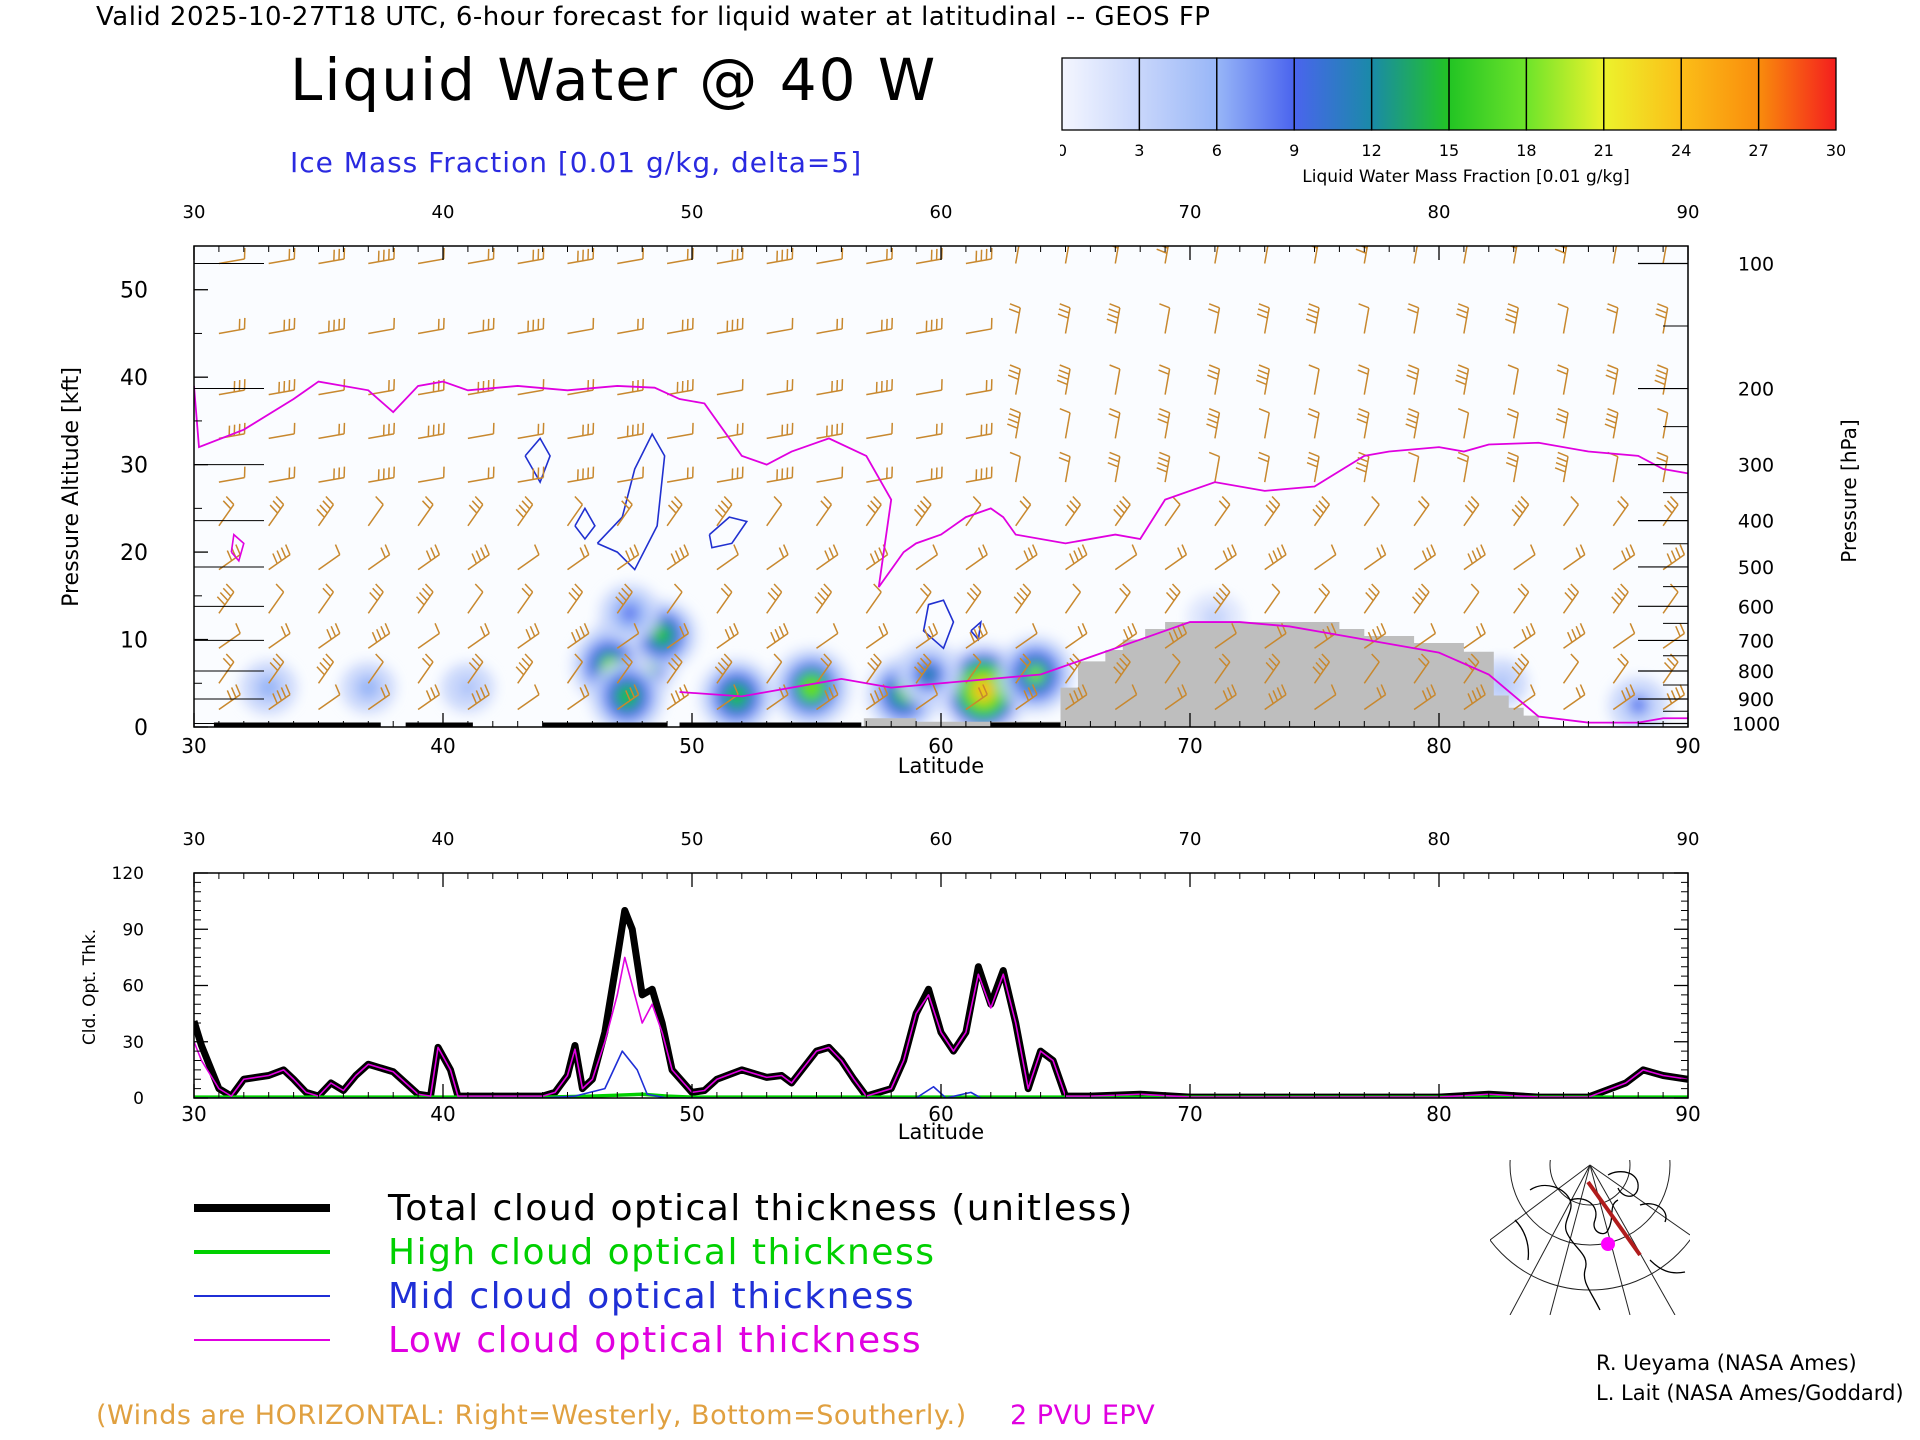 The image size is (1920, 1440). What do you see at coordinates (1526, 150) in the screenshot?
I see `colorbar-tick-label: 18` at bounding box center [1526, 150].